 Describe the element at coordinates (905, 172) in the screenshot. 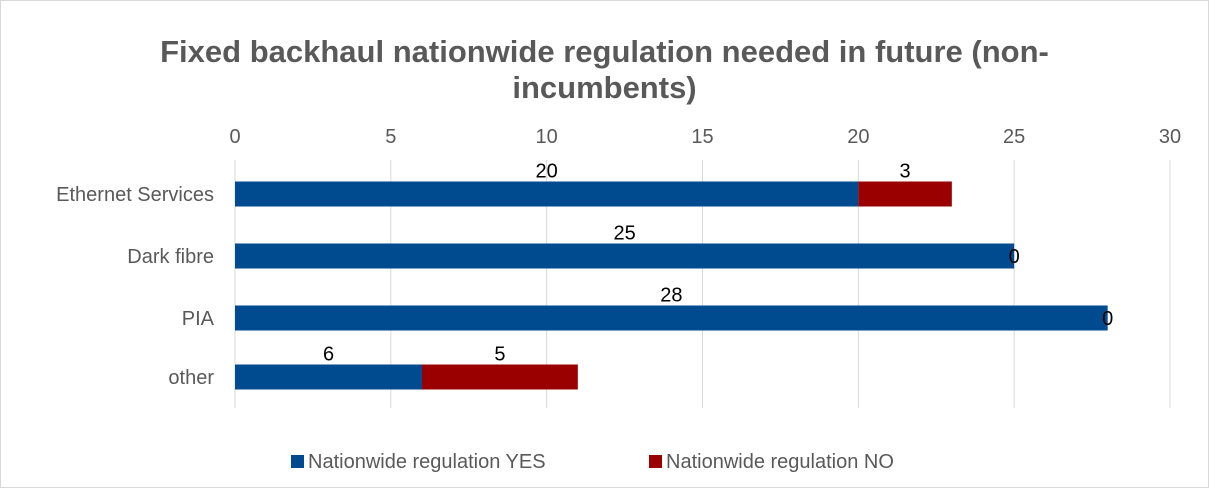

I see `data-label: 3` at that location.